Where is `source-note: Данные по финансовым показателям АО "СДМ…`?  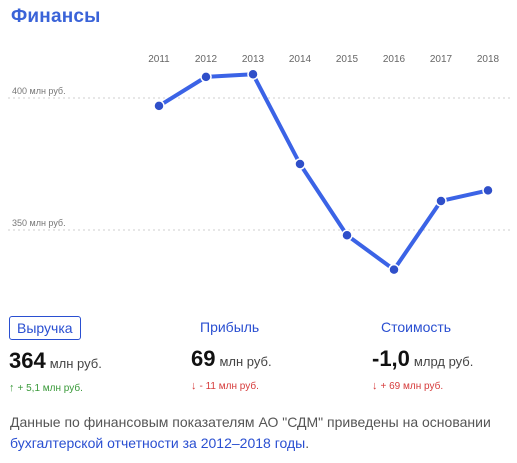 source-note: Данные по финансовым показателям АО "СДМ… is located at coordinates (260, 433).